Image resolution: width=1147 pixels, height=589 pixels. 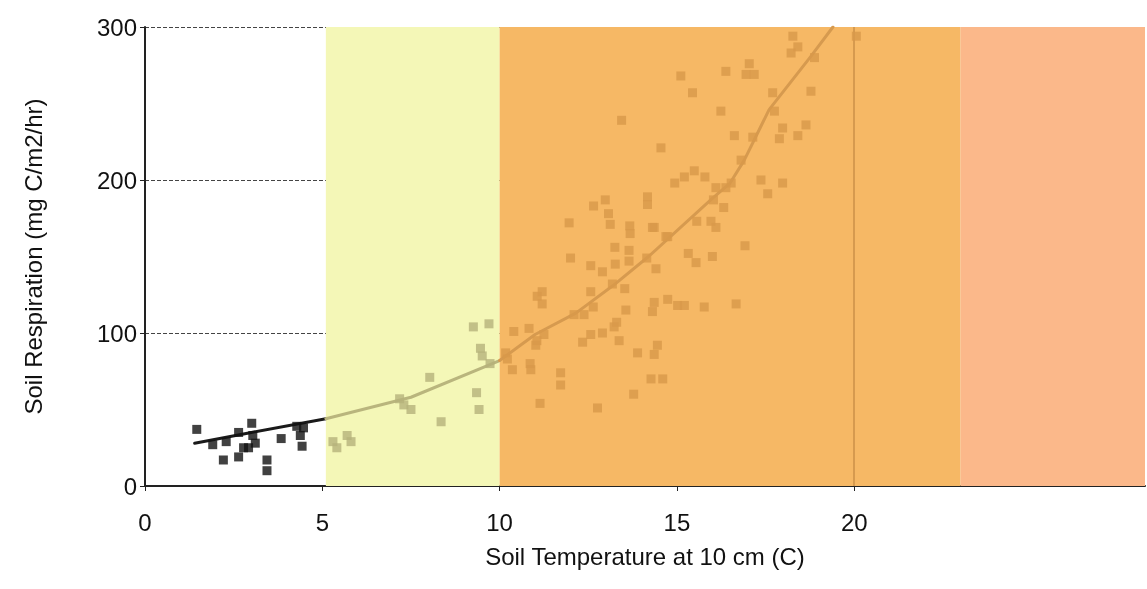 What do you see at coordinates (33, 256) in the screenshot?
I see `y-axis-title: Soil Respiration (mg C/m2/hr)` at bounding box center [33, 256].